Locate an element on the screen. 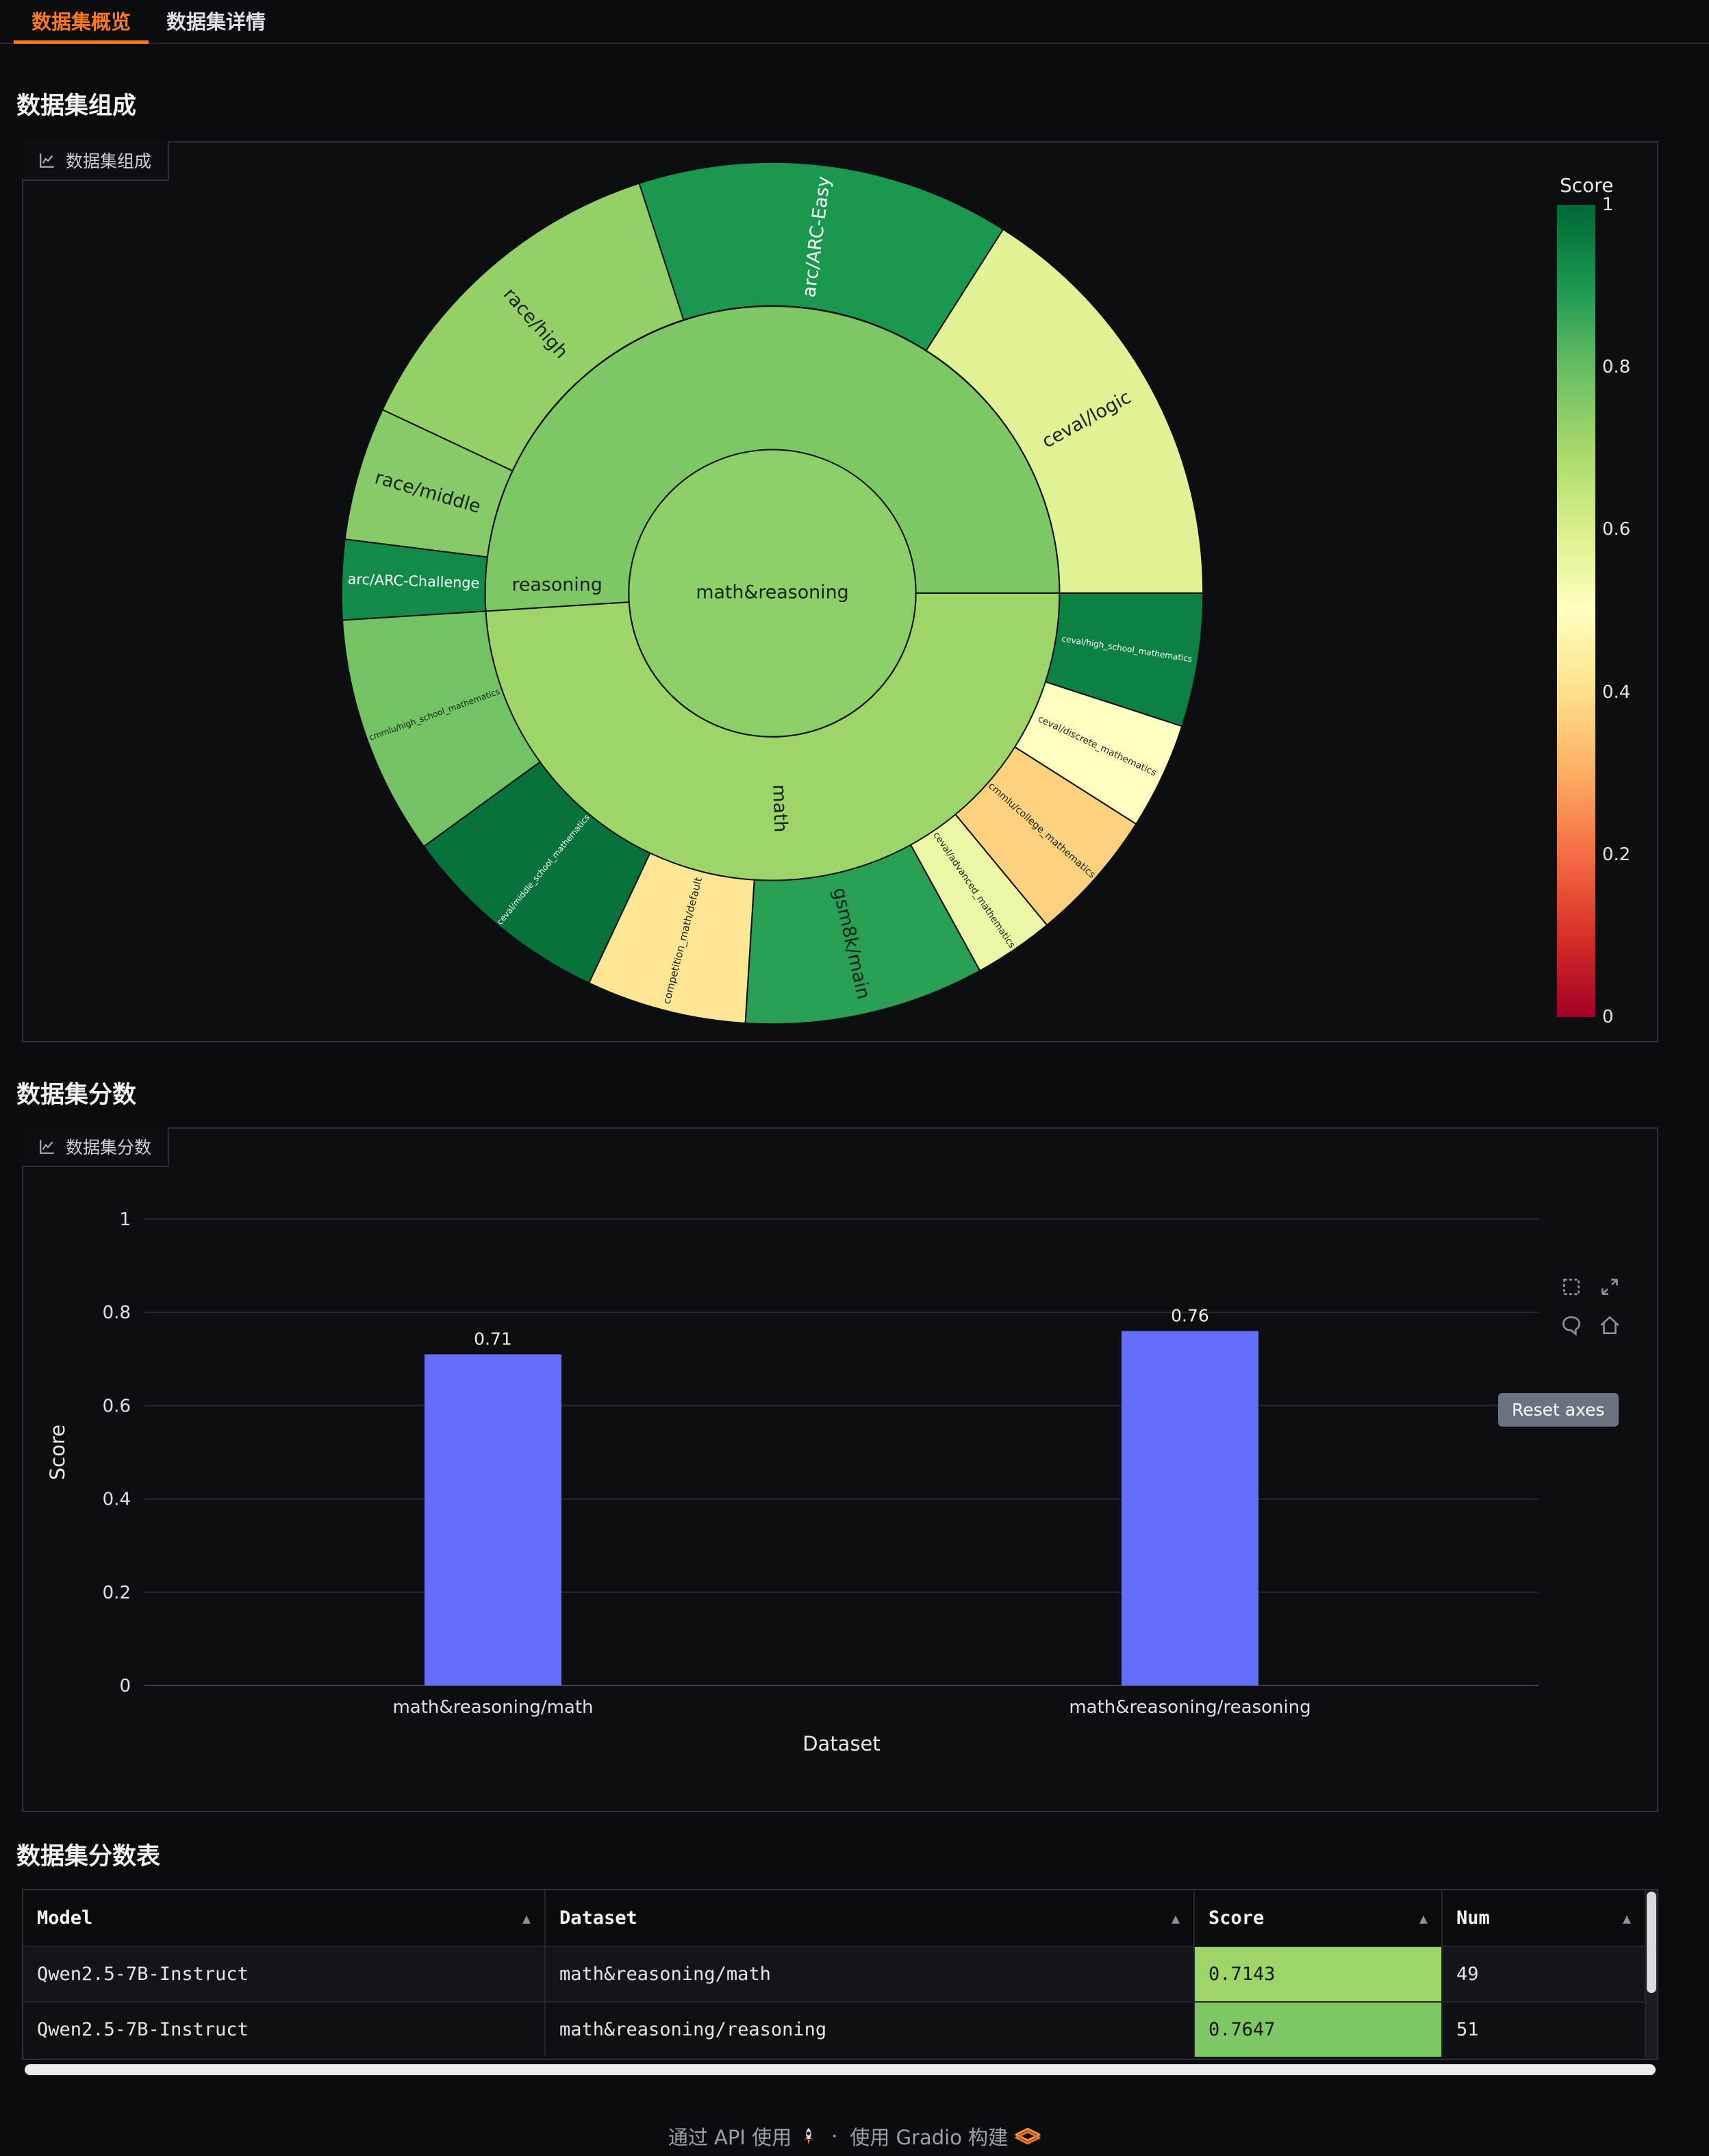 The image size is (1709, 2156). y-axis-title: Score is located at coordinates (57, 1452).